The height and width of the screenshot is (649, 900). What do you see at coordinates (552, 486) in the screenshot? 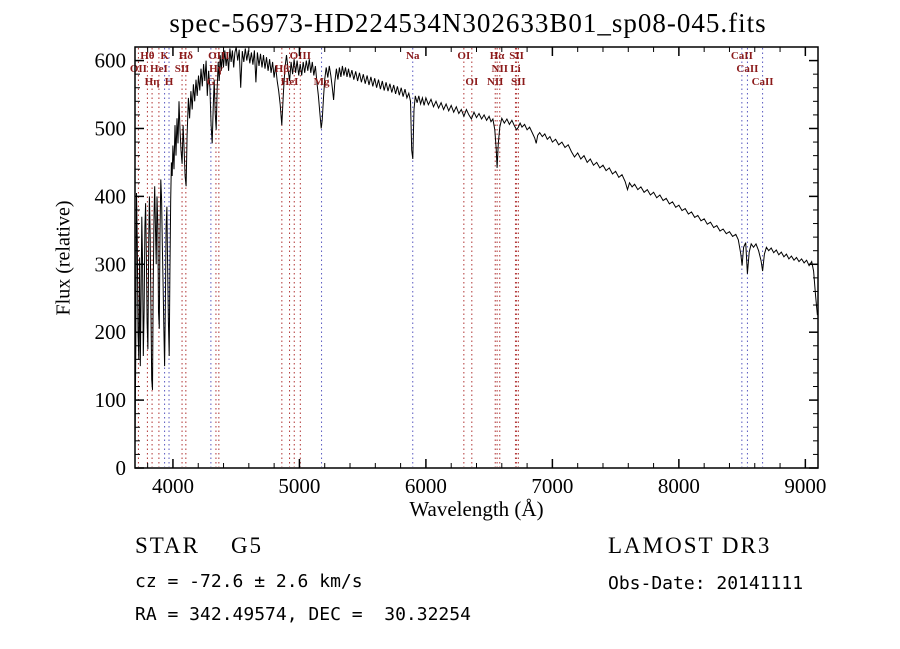
I see `x-tick-label: 7000` at bounding box center [552, 486].